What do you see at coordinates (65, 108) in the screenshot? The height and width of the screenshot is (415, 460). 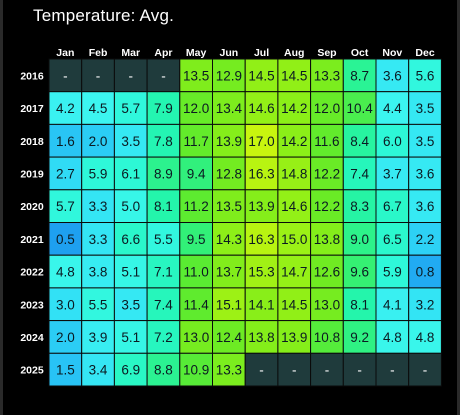 I see `cell-value-label: 4.2` at bounding box center [65, 108].